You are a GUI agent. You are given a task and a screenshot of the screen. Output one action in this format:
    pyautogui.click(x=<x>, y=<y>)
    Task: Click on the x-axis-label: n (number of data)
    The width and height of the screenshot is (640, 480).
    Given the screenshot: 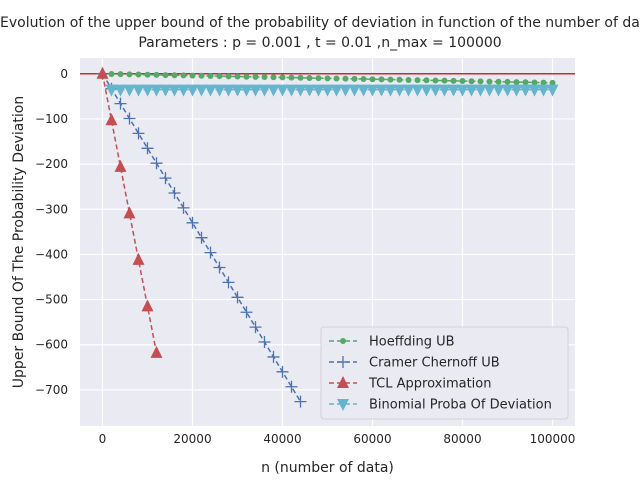 What is the action you would take?
    pyautogui.click(x=327, y=468)
    